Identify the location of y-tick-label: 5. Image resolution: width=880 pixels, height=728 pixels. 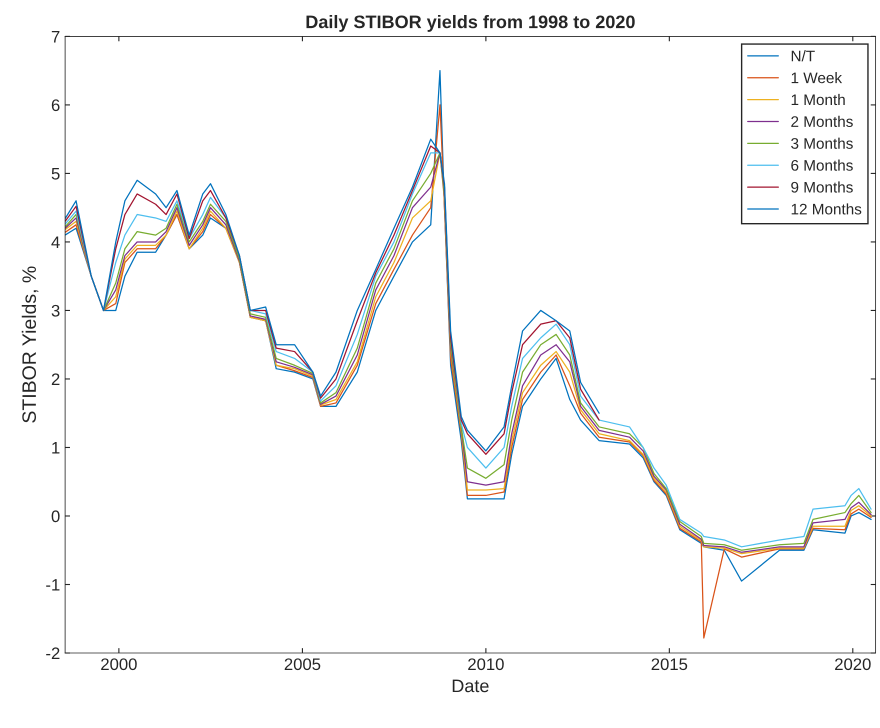
(56, 174).